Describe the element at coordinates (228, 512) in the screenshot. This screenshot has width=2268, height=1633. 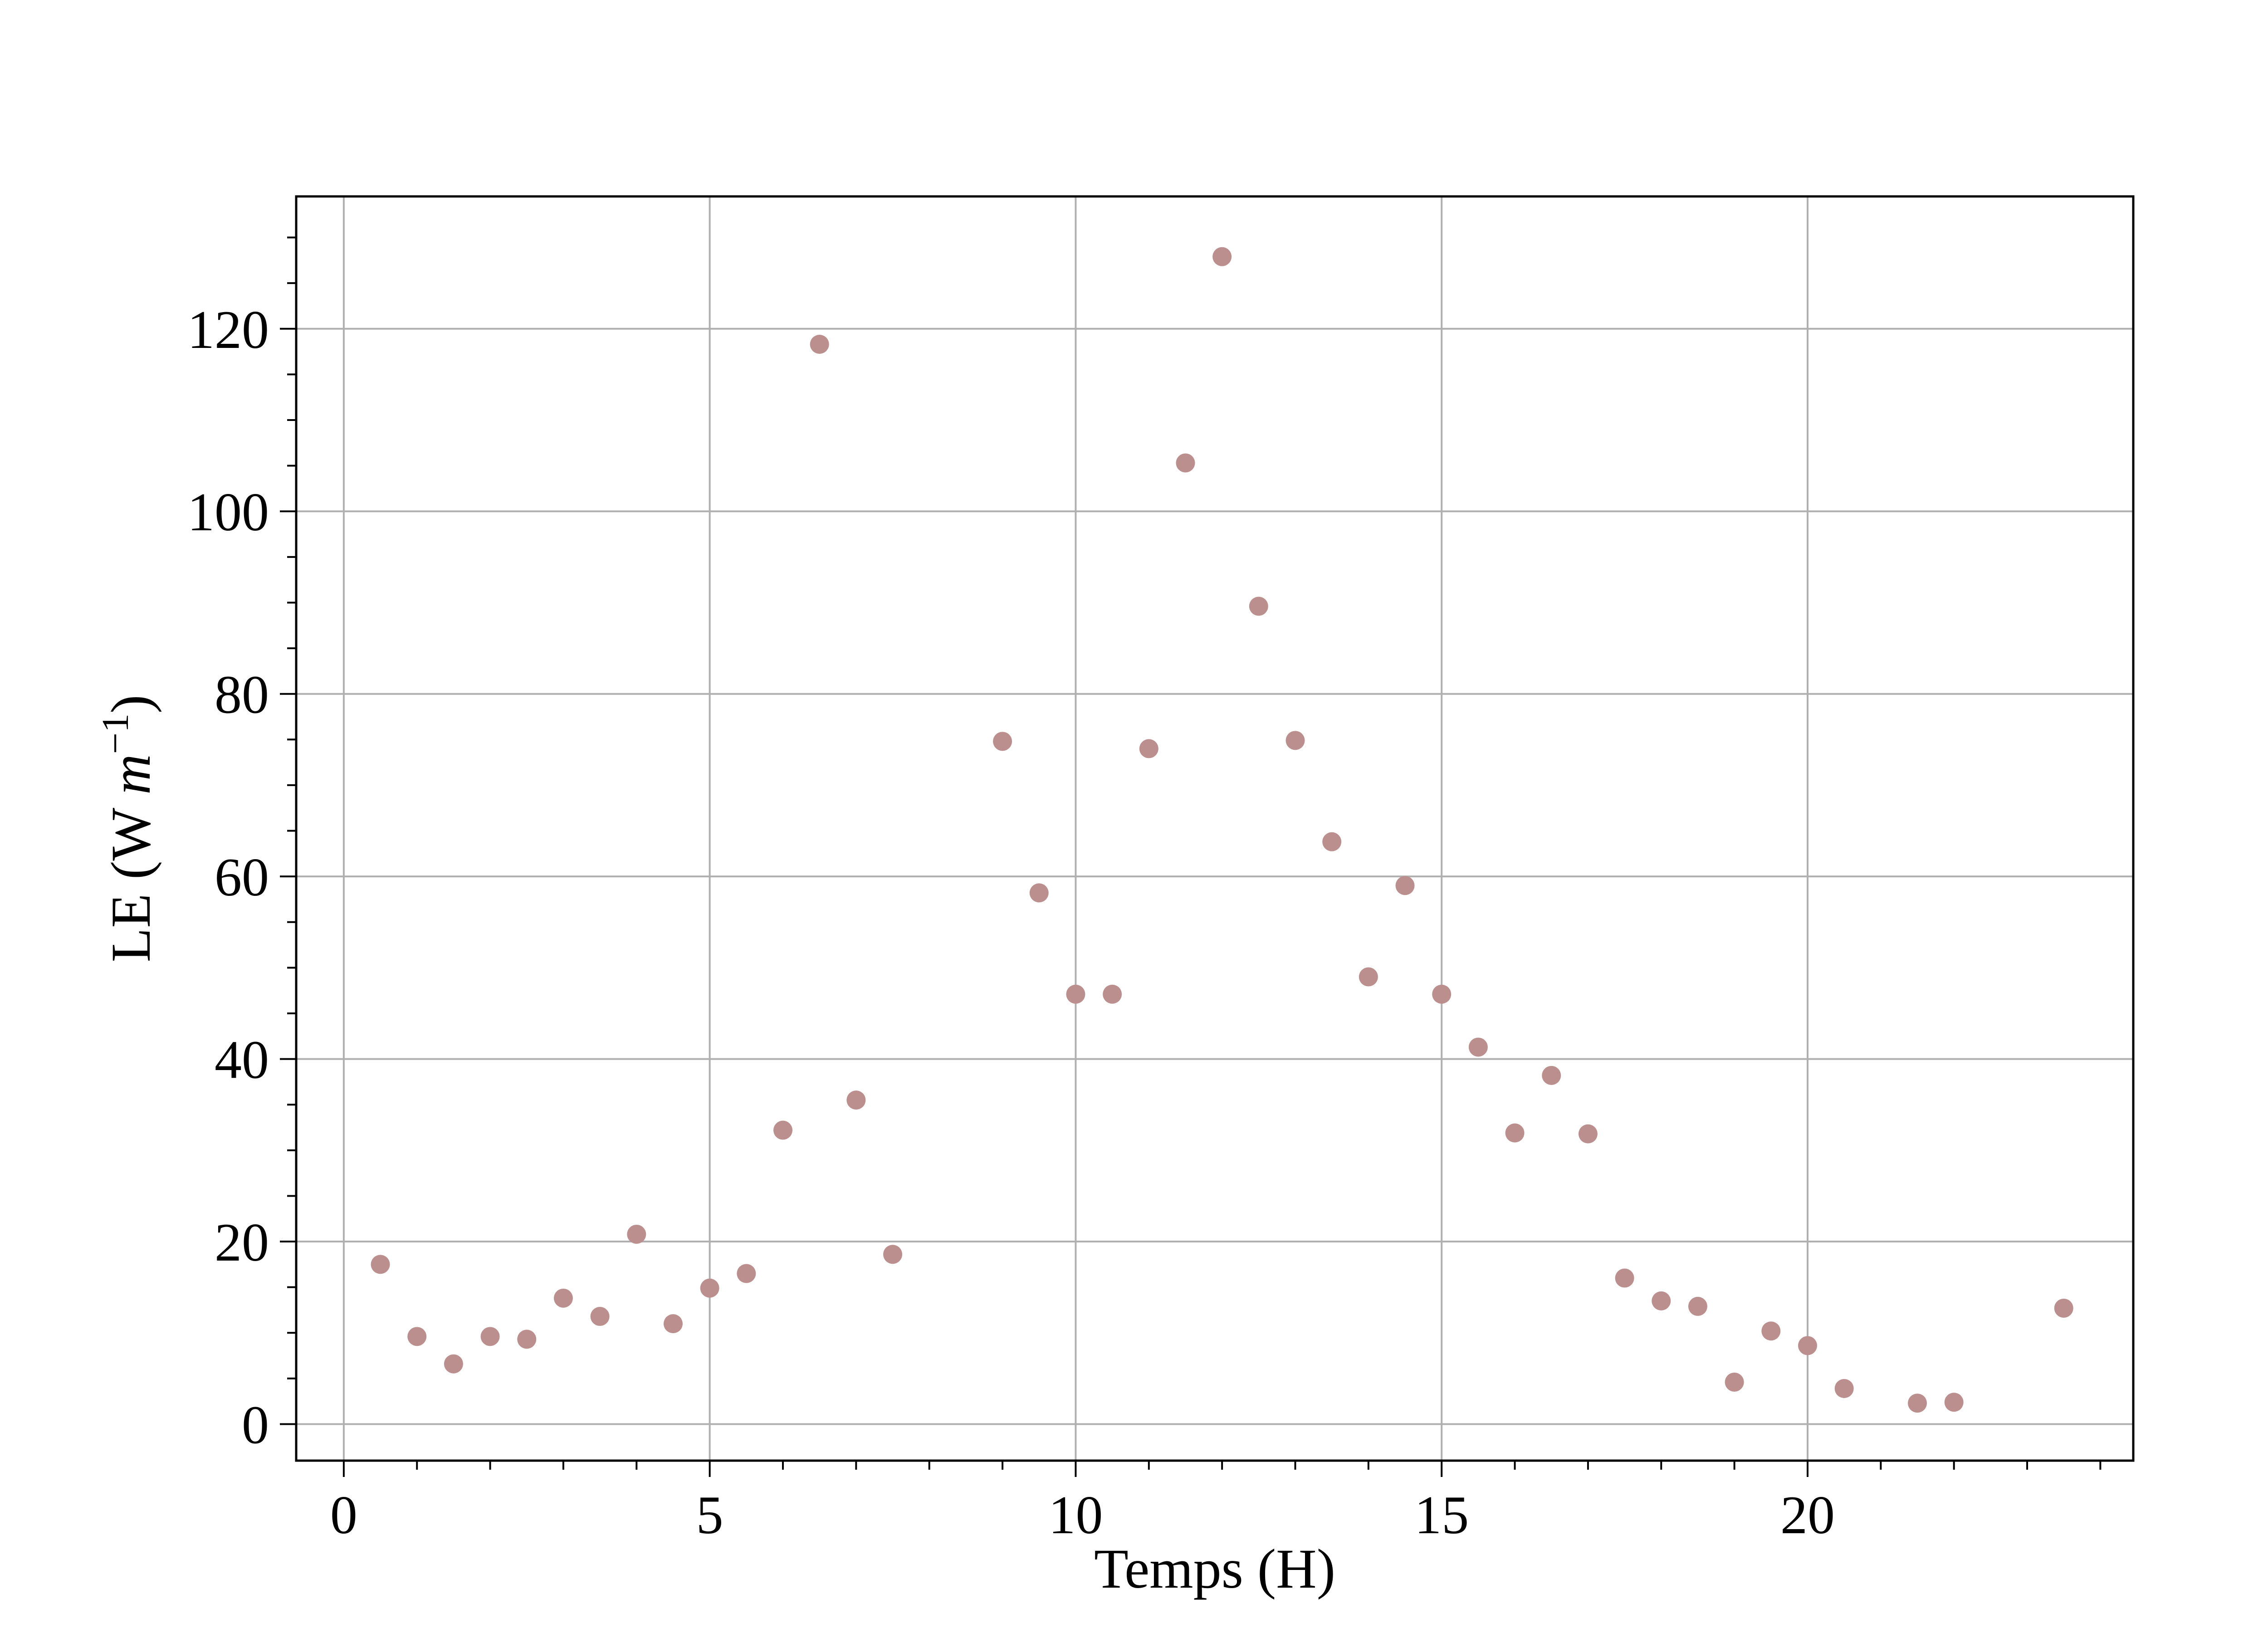
I see `y-tick-label: 100` at that location.